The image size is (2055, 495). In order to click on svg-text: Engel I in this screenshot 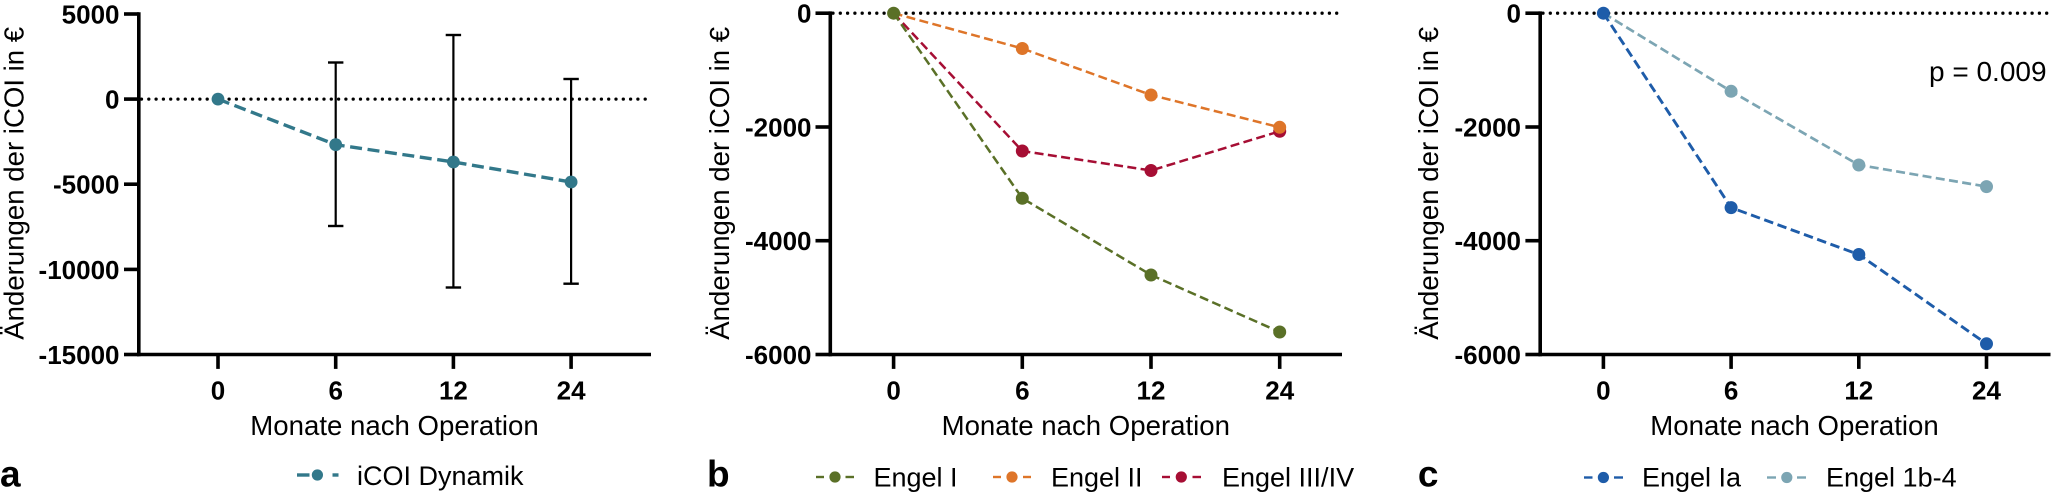, I will do `click(916, 478)`.